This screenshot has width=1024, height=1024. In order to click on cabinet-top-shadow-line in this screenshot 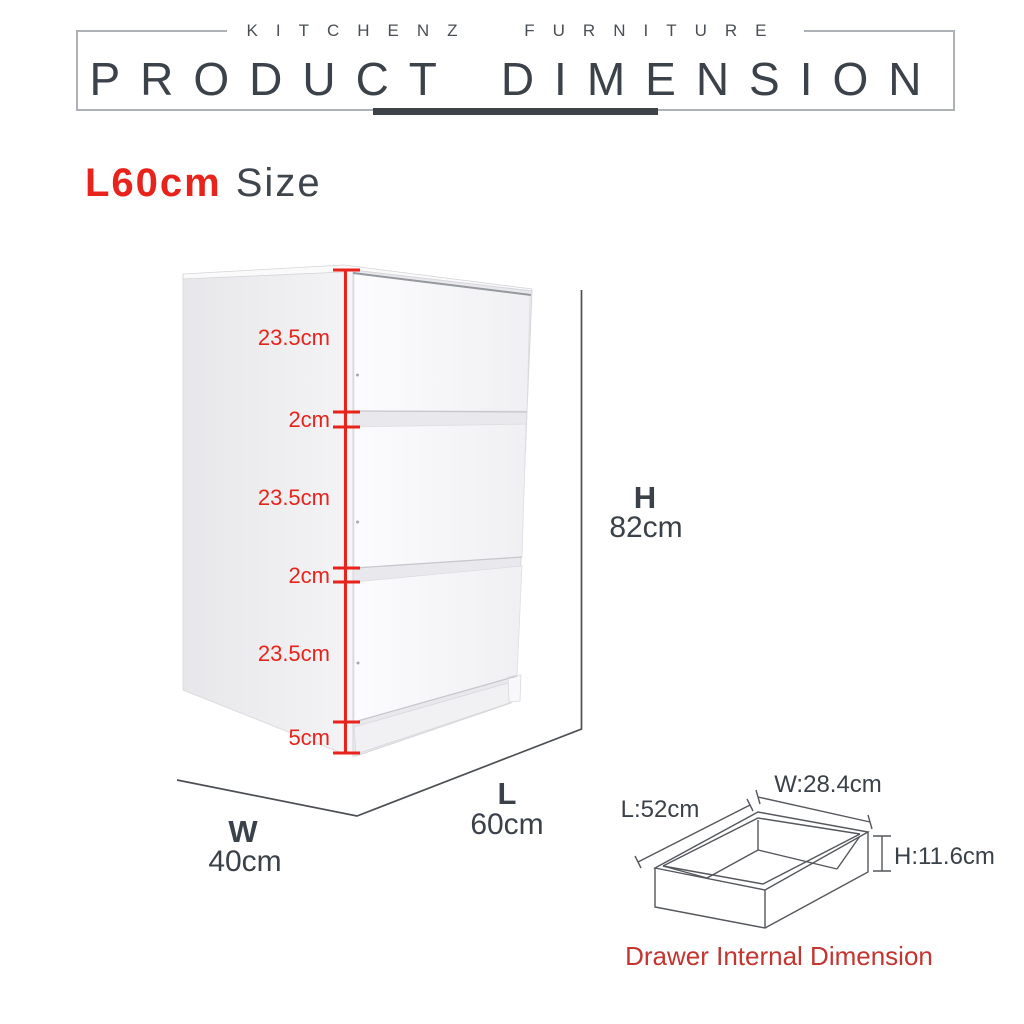, I will do `click(442, 284)`.